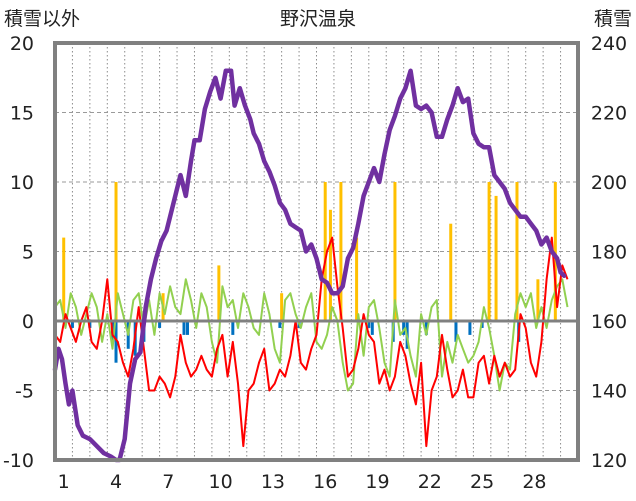  What do you see at coordinates (482, 482) in the screenshot?
I see `x-tick-label: 25` at bounding box center [482, 482].